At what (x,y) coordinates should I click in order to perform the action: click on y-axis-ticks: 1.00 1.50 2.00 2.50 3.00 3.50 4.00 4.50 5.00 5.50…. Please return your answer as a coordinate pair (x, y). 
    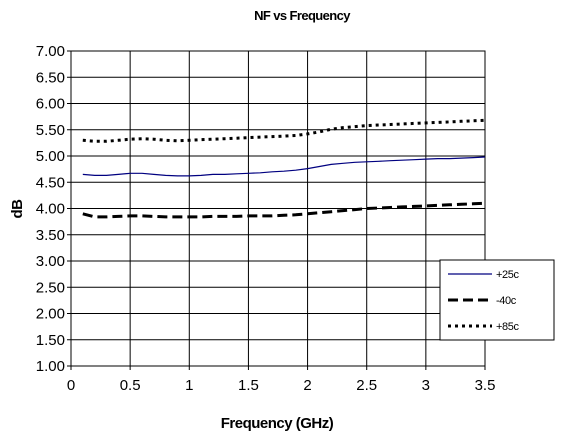
    Looking at the image, I should click on (53, 209).